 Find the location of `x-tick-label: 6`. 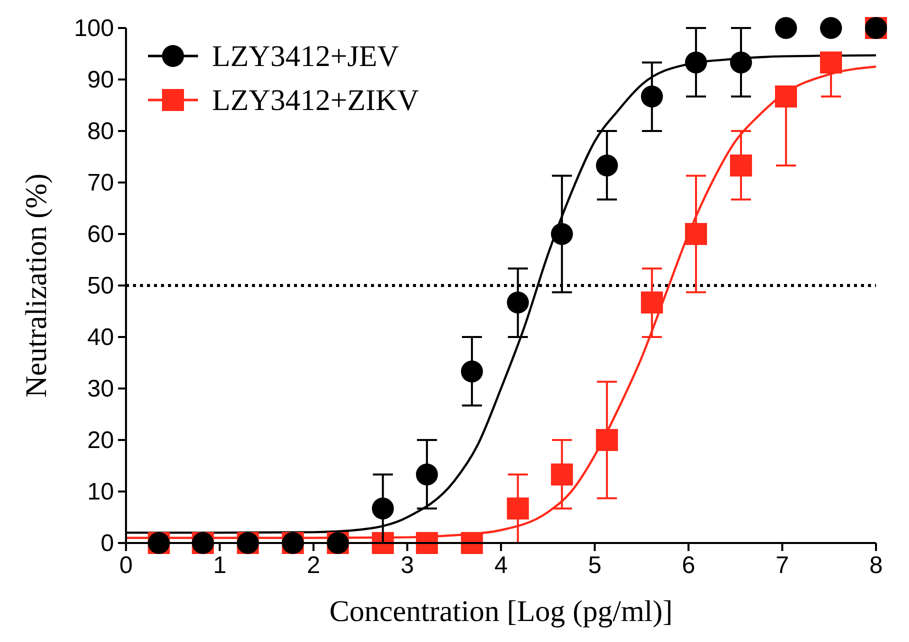

x-tick-label: 6 is located at coordinates (689, 565).